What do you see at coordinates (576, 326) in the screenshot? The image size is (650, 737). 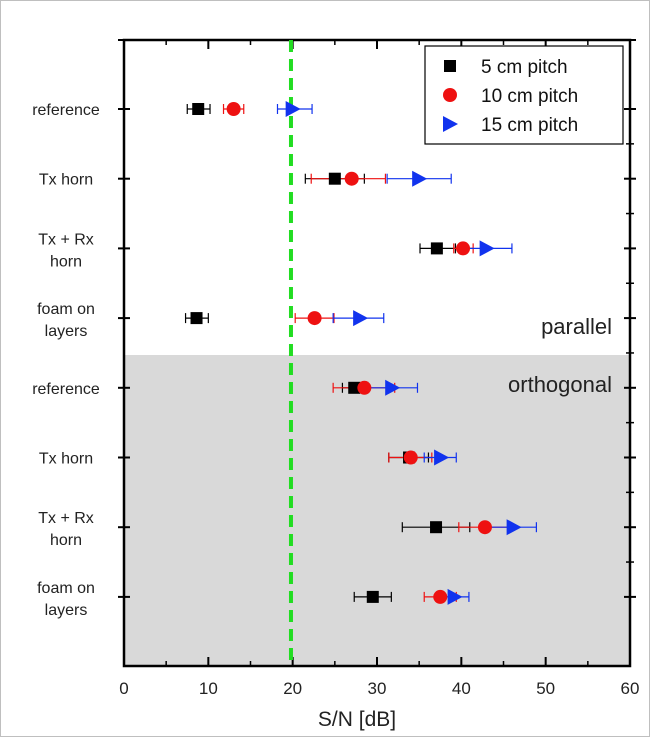 I see `region-label-parallel: parallel` at bounding box center [576, 326].